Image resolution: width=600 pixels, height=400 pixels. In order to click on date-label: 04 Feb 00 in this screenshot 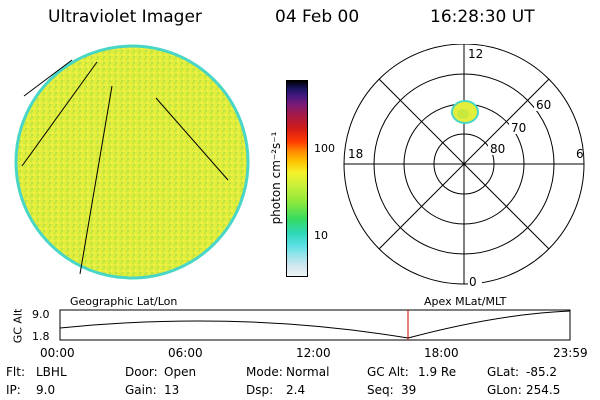, I will do `click(317, 17)`.